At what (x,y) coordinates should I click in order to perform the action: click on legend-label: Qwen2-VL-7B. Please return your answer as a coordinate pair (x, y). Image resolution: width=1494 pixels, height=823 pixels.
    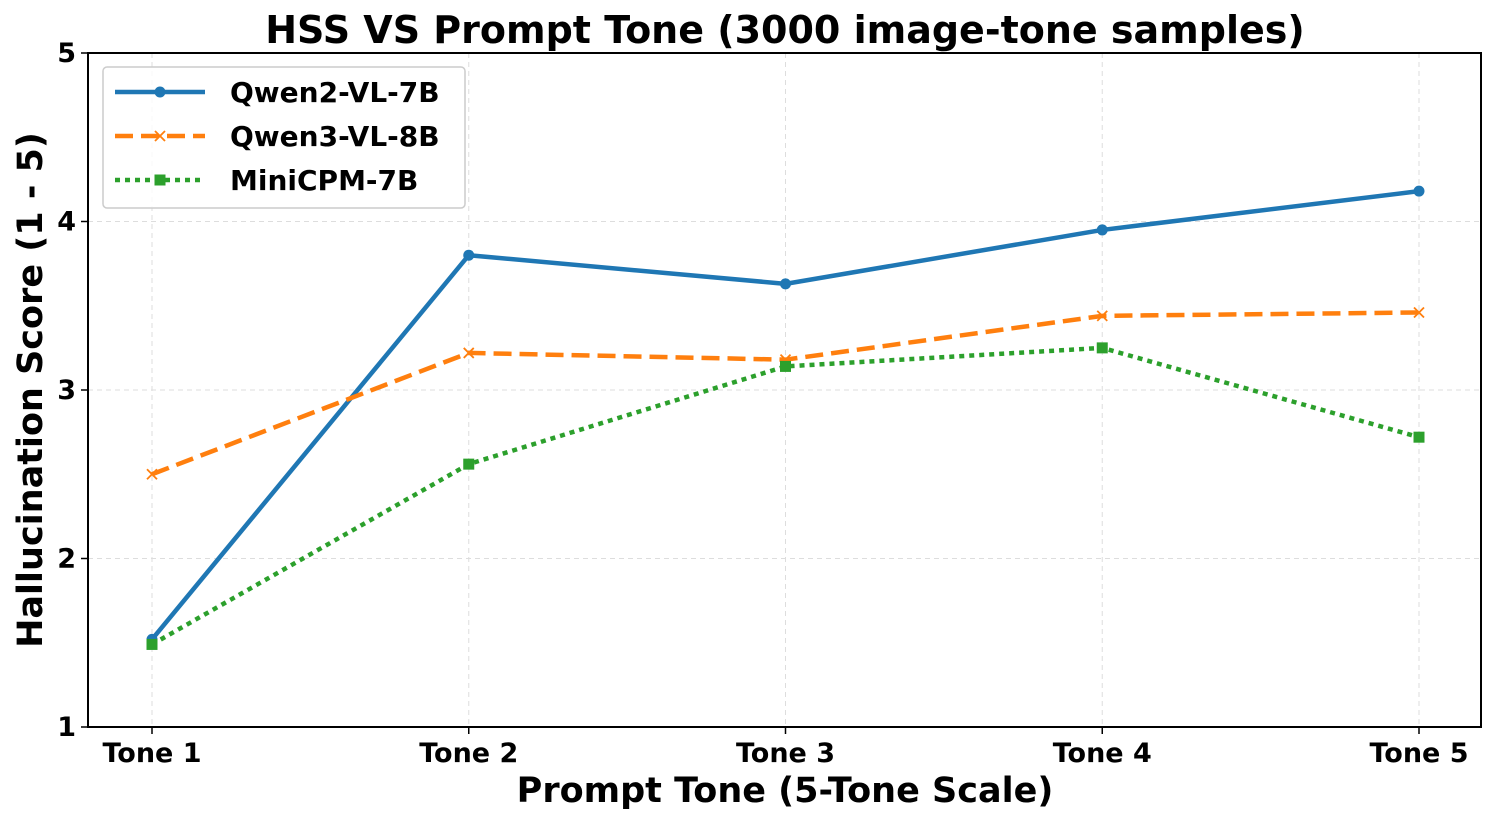
    Looking at the image, I should click on (335, 92).